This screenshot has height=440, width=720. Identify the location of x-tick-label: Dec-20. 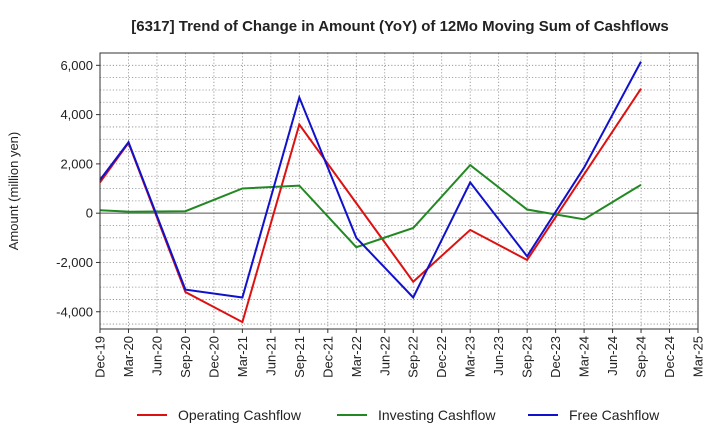
(213, 357).